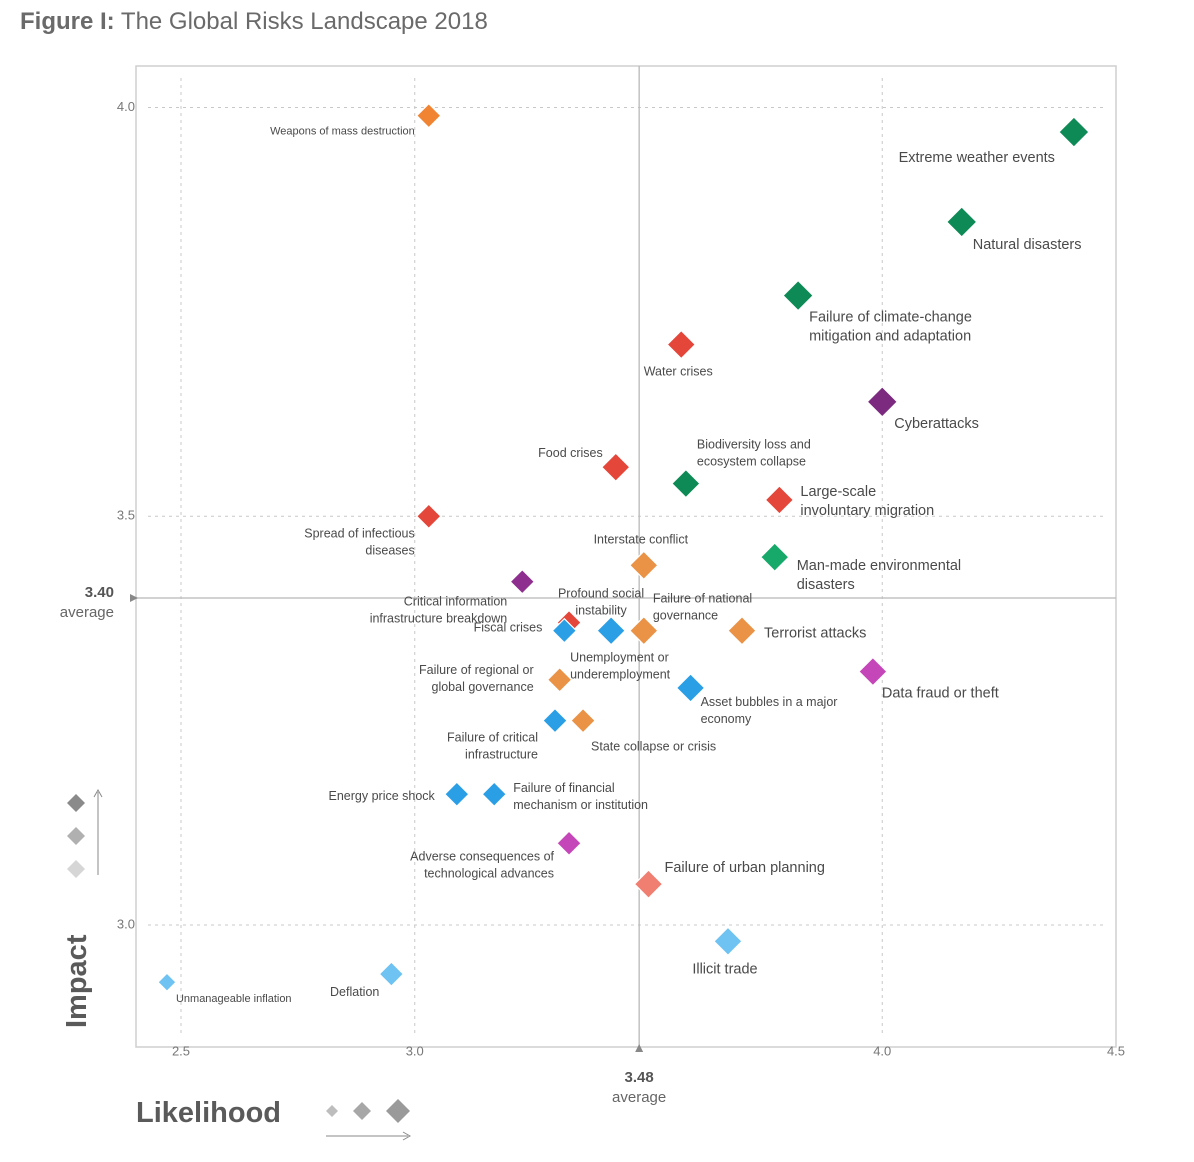 This screenshot has width=1194, height=1162. I want to click on small-diamond-icon, so click(332, 1111).